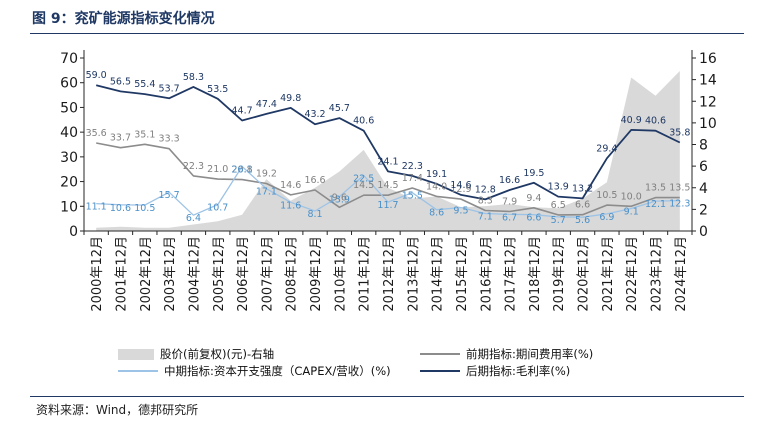  I want to click on data-label-expense-ratio: 16.6, so click(314, 180).